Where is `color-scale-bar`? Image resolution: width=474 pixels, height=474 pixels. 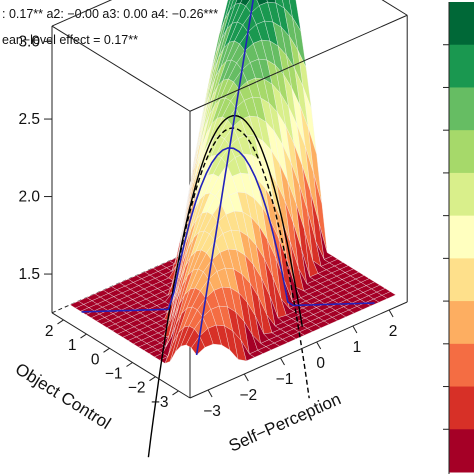 color-scale-bar is located at coordinates (458, 238).